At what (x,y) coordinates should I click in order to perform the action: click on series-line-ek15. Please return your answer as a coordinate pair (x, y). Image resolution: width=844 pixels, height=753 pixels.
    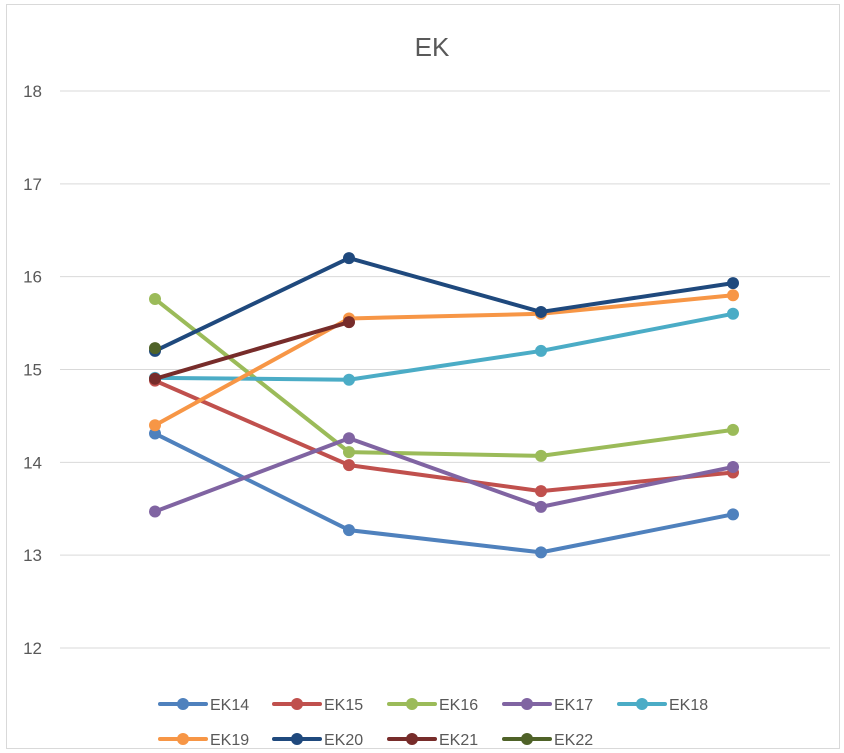
    Looking at the image, I should click on (444, 436).